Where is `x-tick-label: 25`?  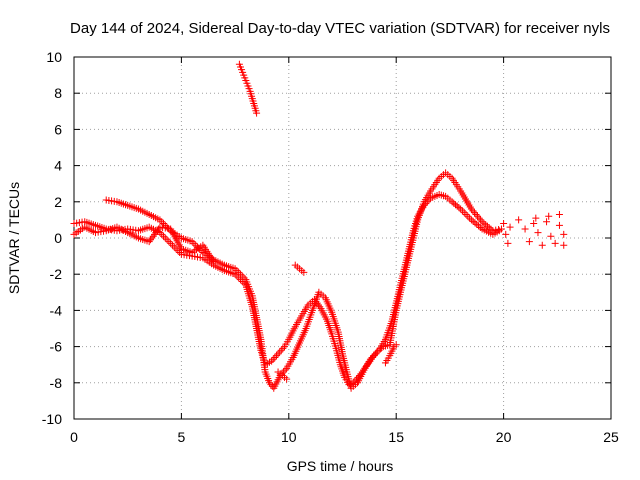
x-tick-label: 25 is located at coordinates (611, 437).